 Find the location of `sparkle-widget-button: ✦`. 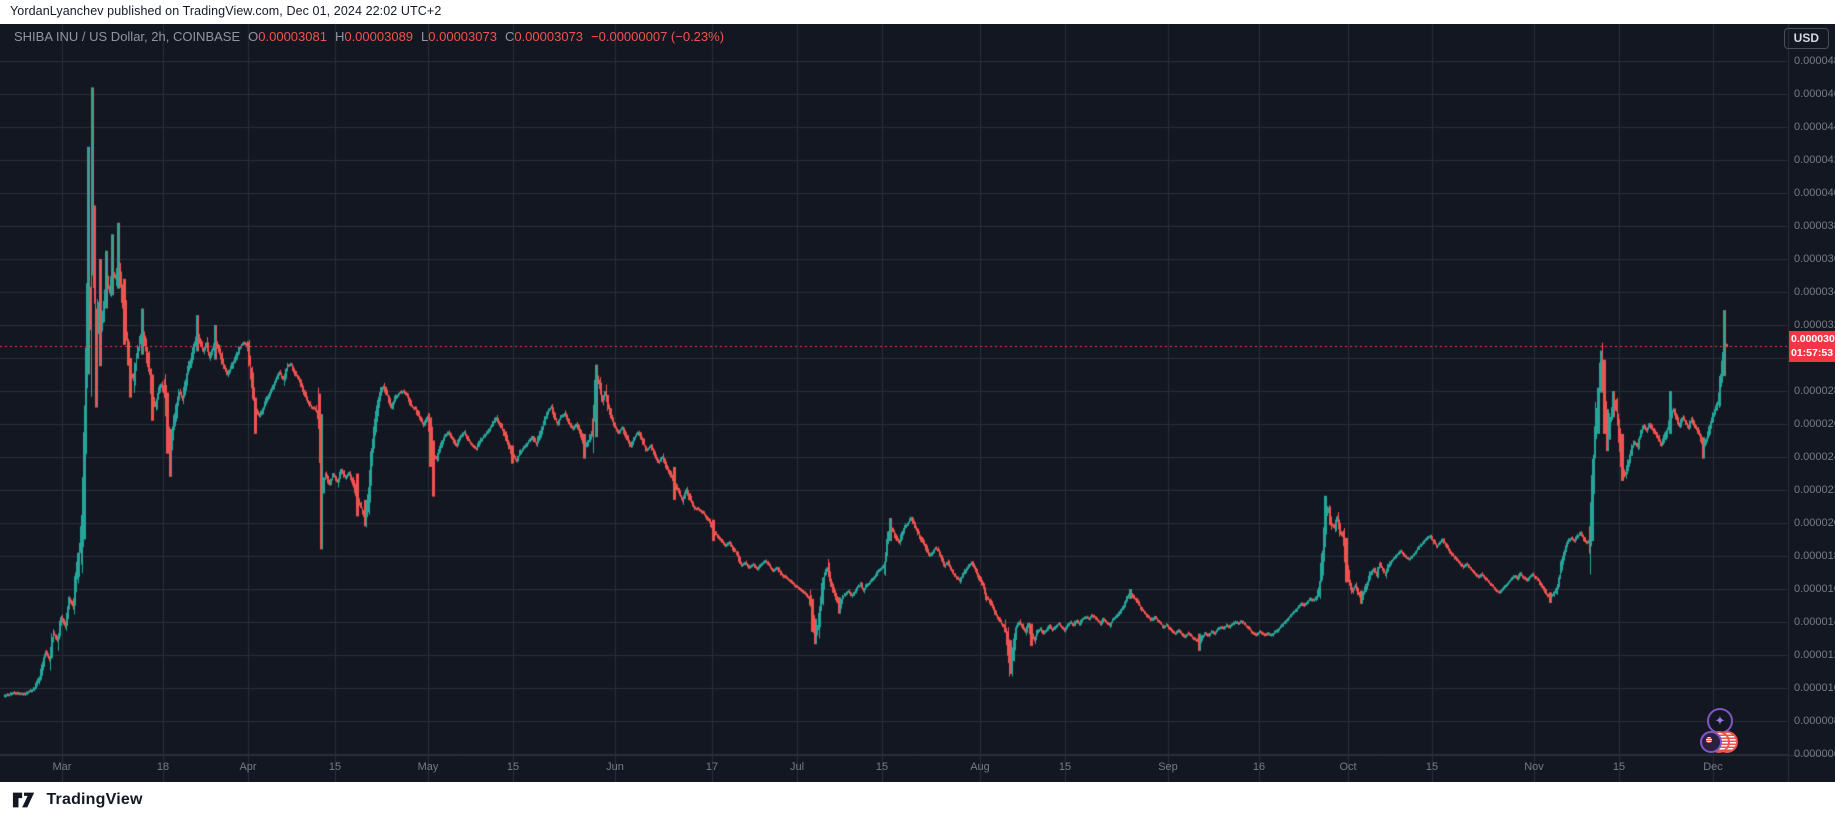

sparkle-widget-button: ✦ is located at coordinates (1720, 721).